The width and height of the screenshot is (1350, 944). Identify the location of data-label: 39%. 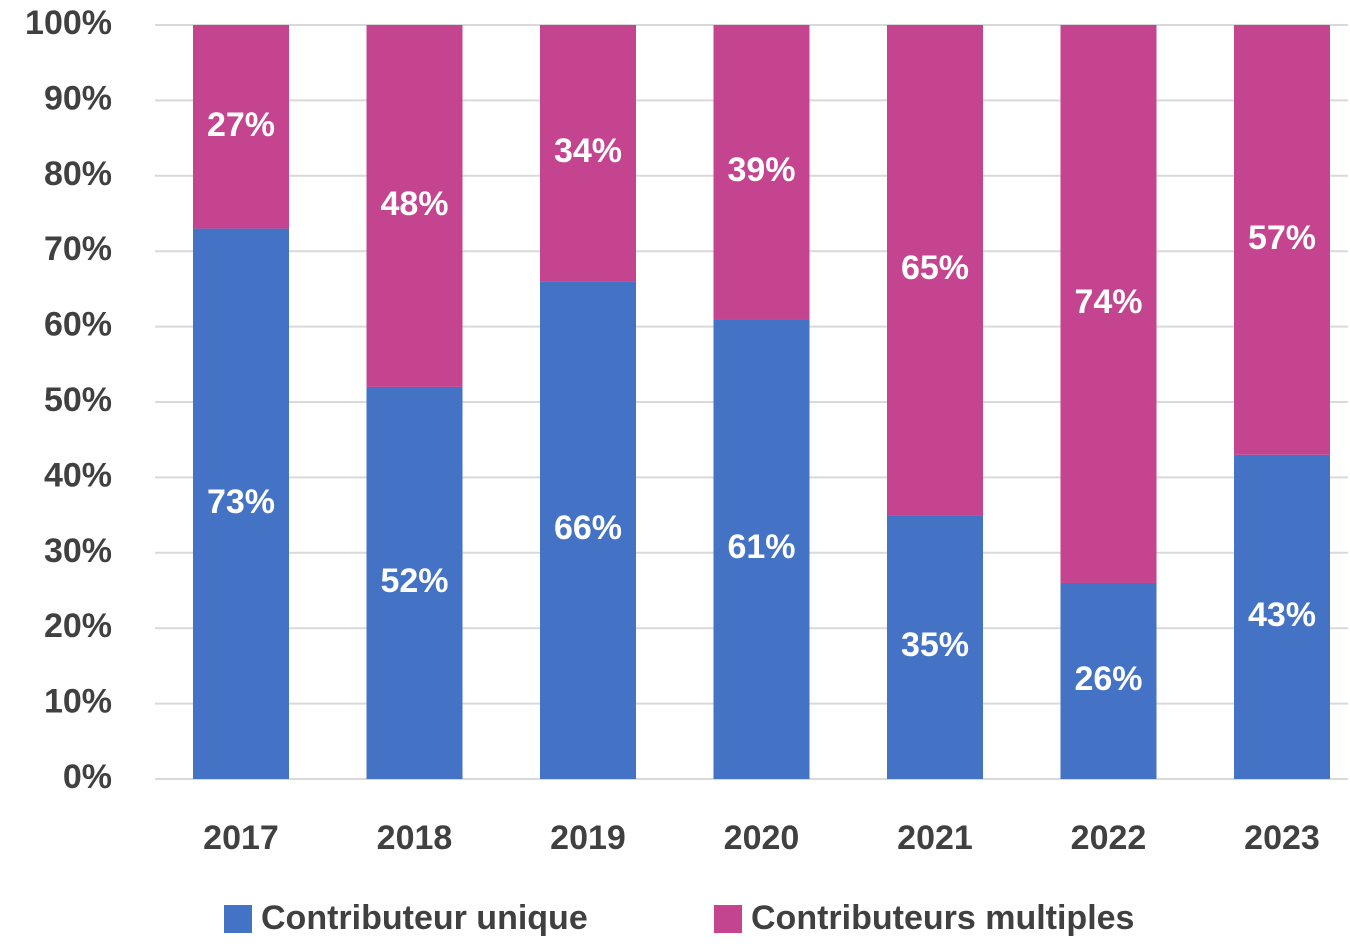
(761, 170).